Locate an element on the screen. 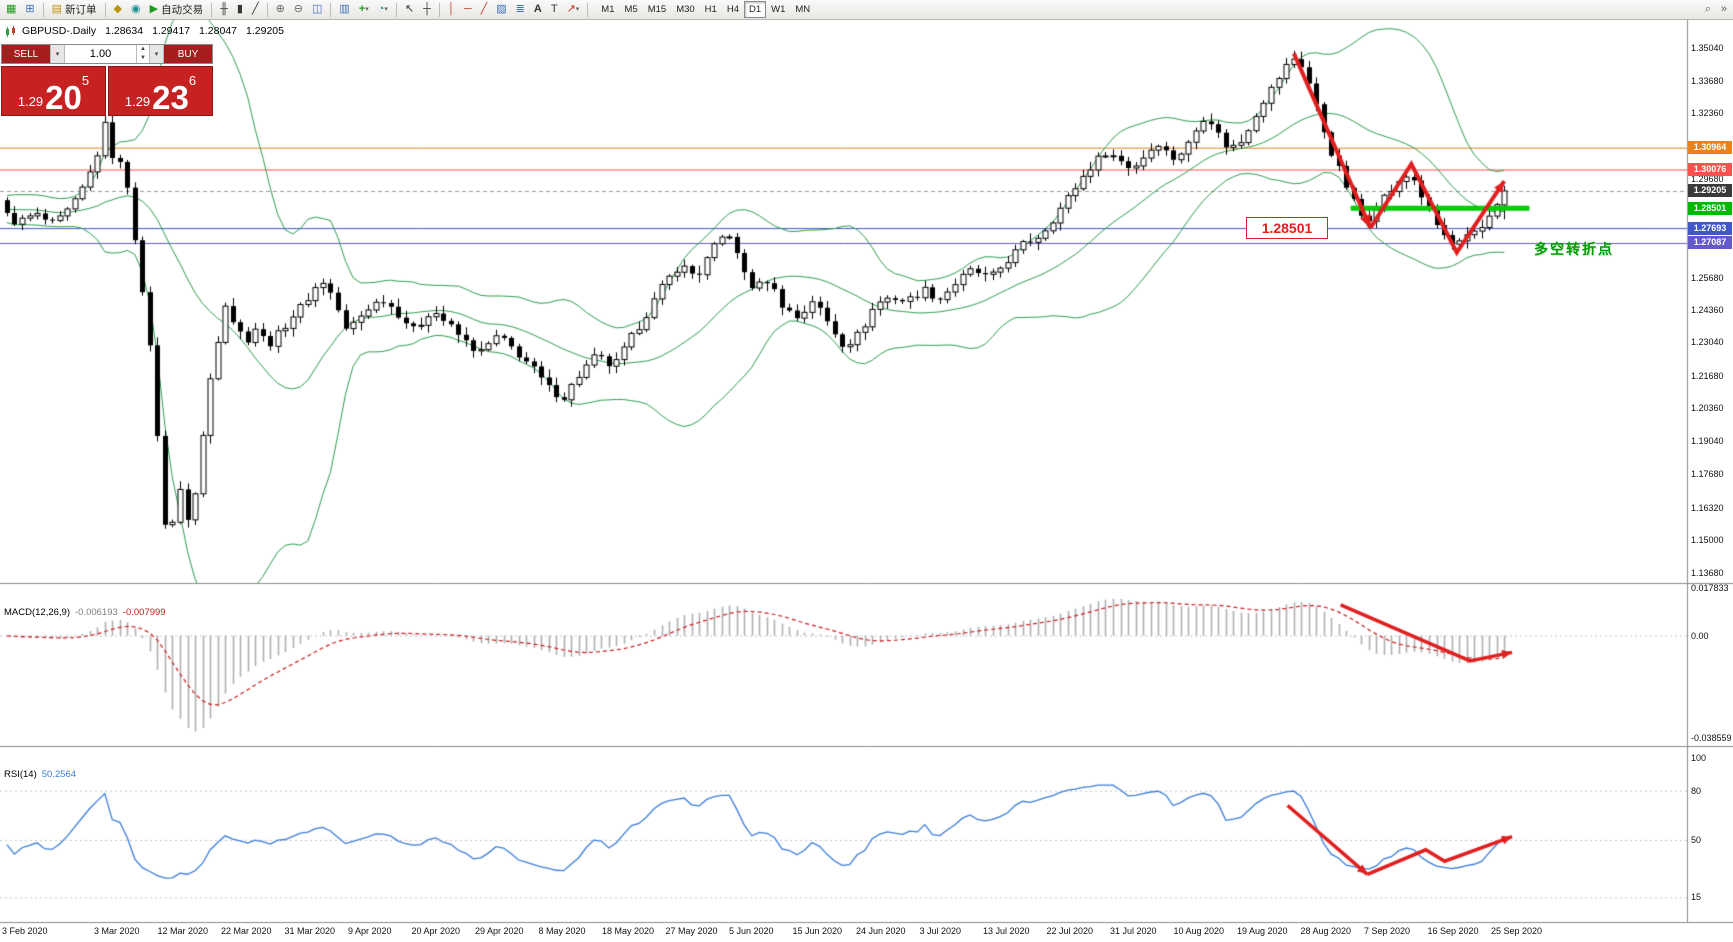 Image resolution: width=1733 pixels, height=942 pixels. ask-pip-digit: 6 is located at coordinates (192, 80).